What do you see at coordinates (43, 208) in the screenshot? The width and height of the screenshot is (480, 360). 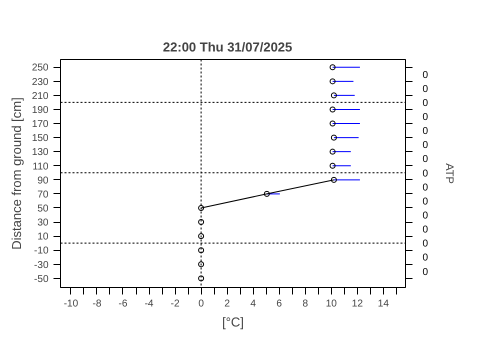 I see `y-tick-label: 50` at bounding box center [43, 208].